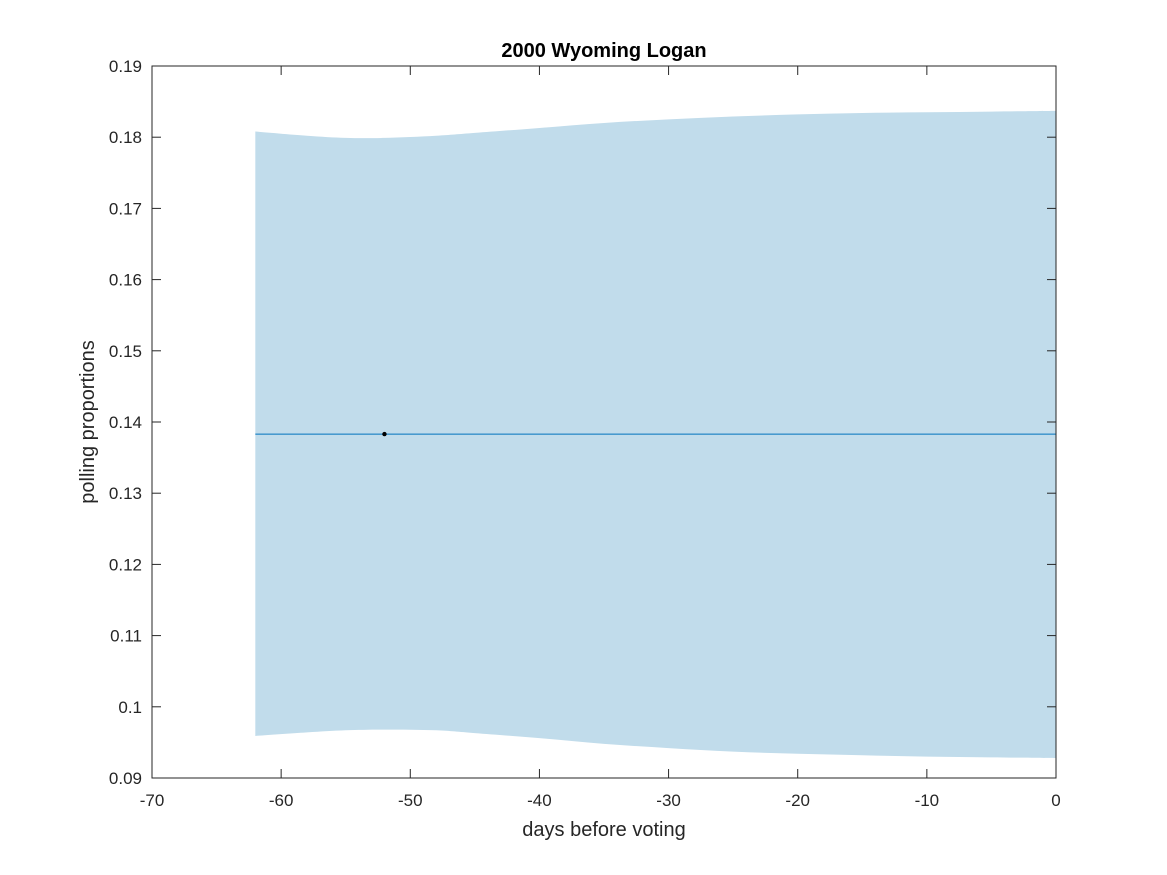 Image resolution: width=1167 pixels, height=875 pixels. I want to click on x-tick-label: 0, so click(1055, 800).